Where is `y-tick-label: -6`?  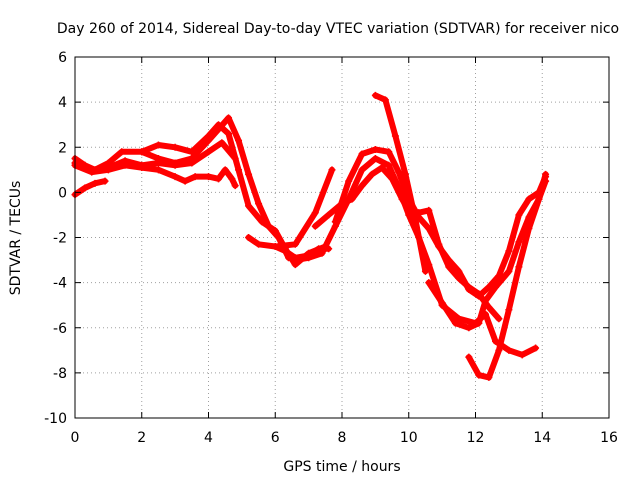 y-tick-label: -6 is located at coordinates (60, 329).